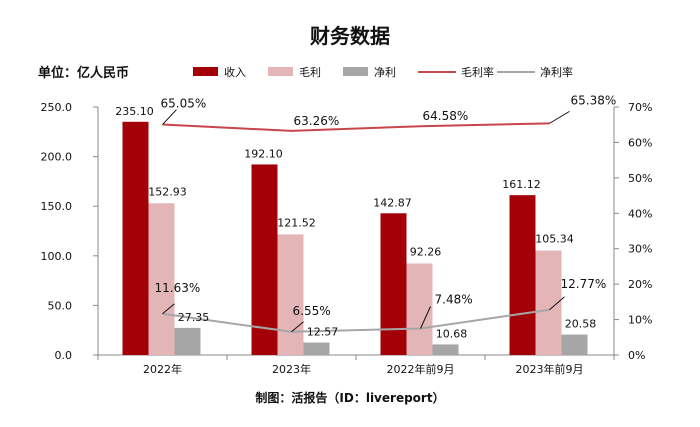  I want to click on data-label-收入: 161.12, so click(521, 184).